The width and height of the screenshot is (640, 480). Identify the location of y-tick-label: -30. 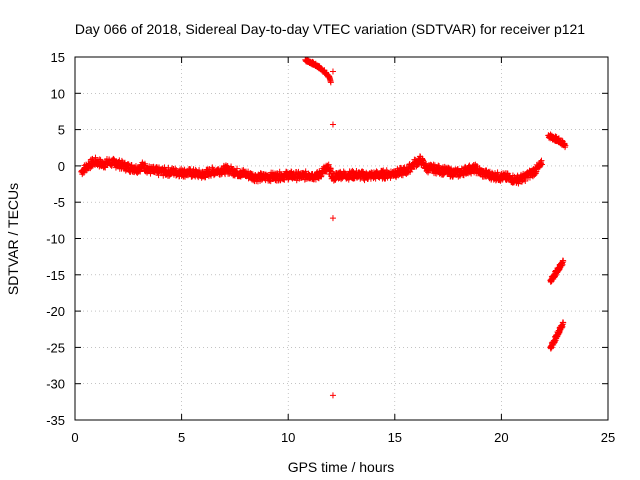
(55, 384).